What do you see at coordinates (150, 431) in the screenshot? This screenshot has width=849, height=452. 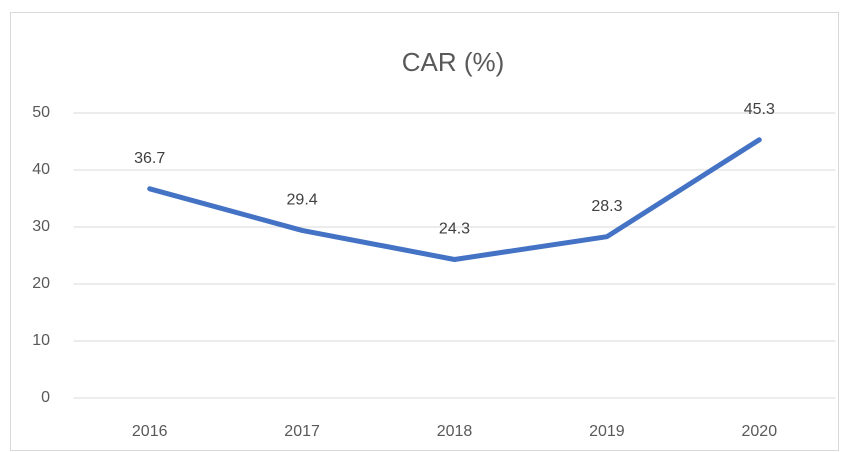 I see `x-tick-label: 2016` at bounding box center [150, 431].